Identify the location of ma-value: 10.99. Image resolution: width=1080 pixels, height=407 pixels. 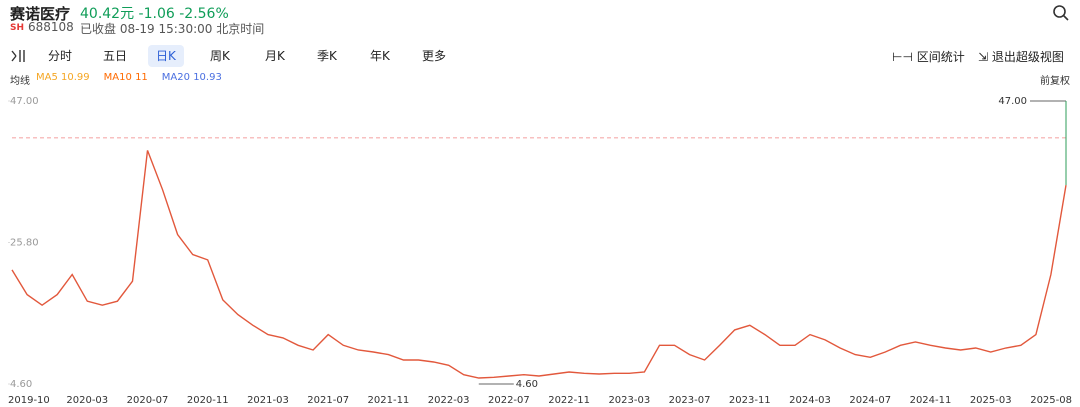
(75, 77).